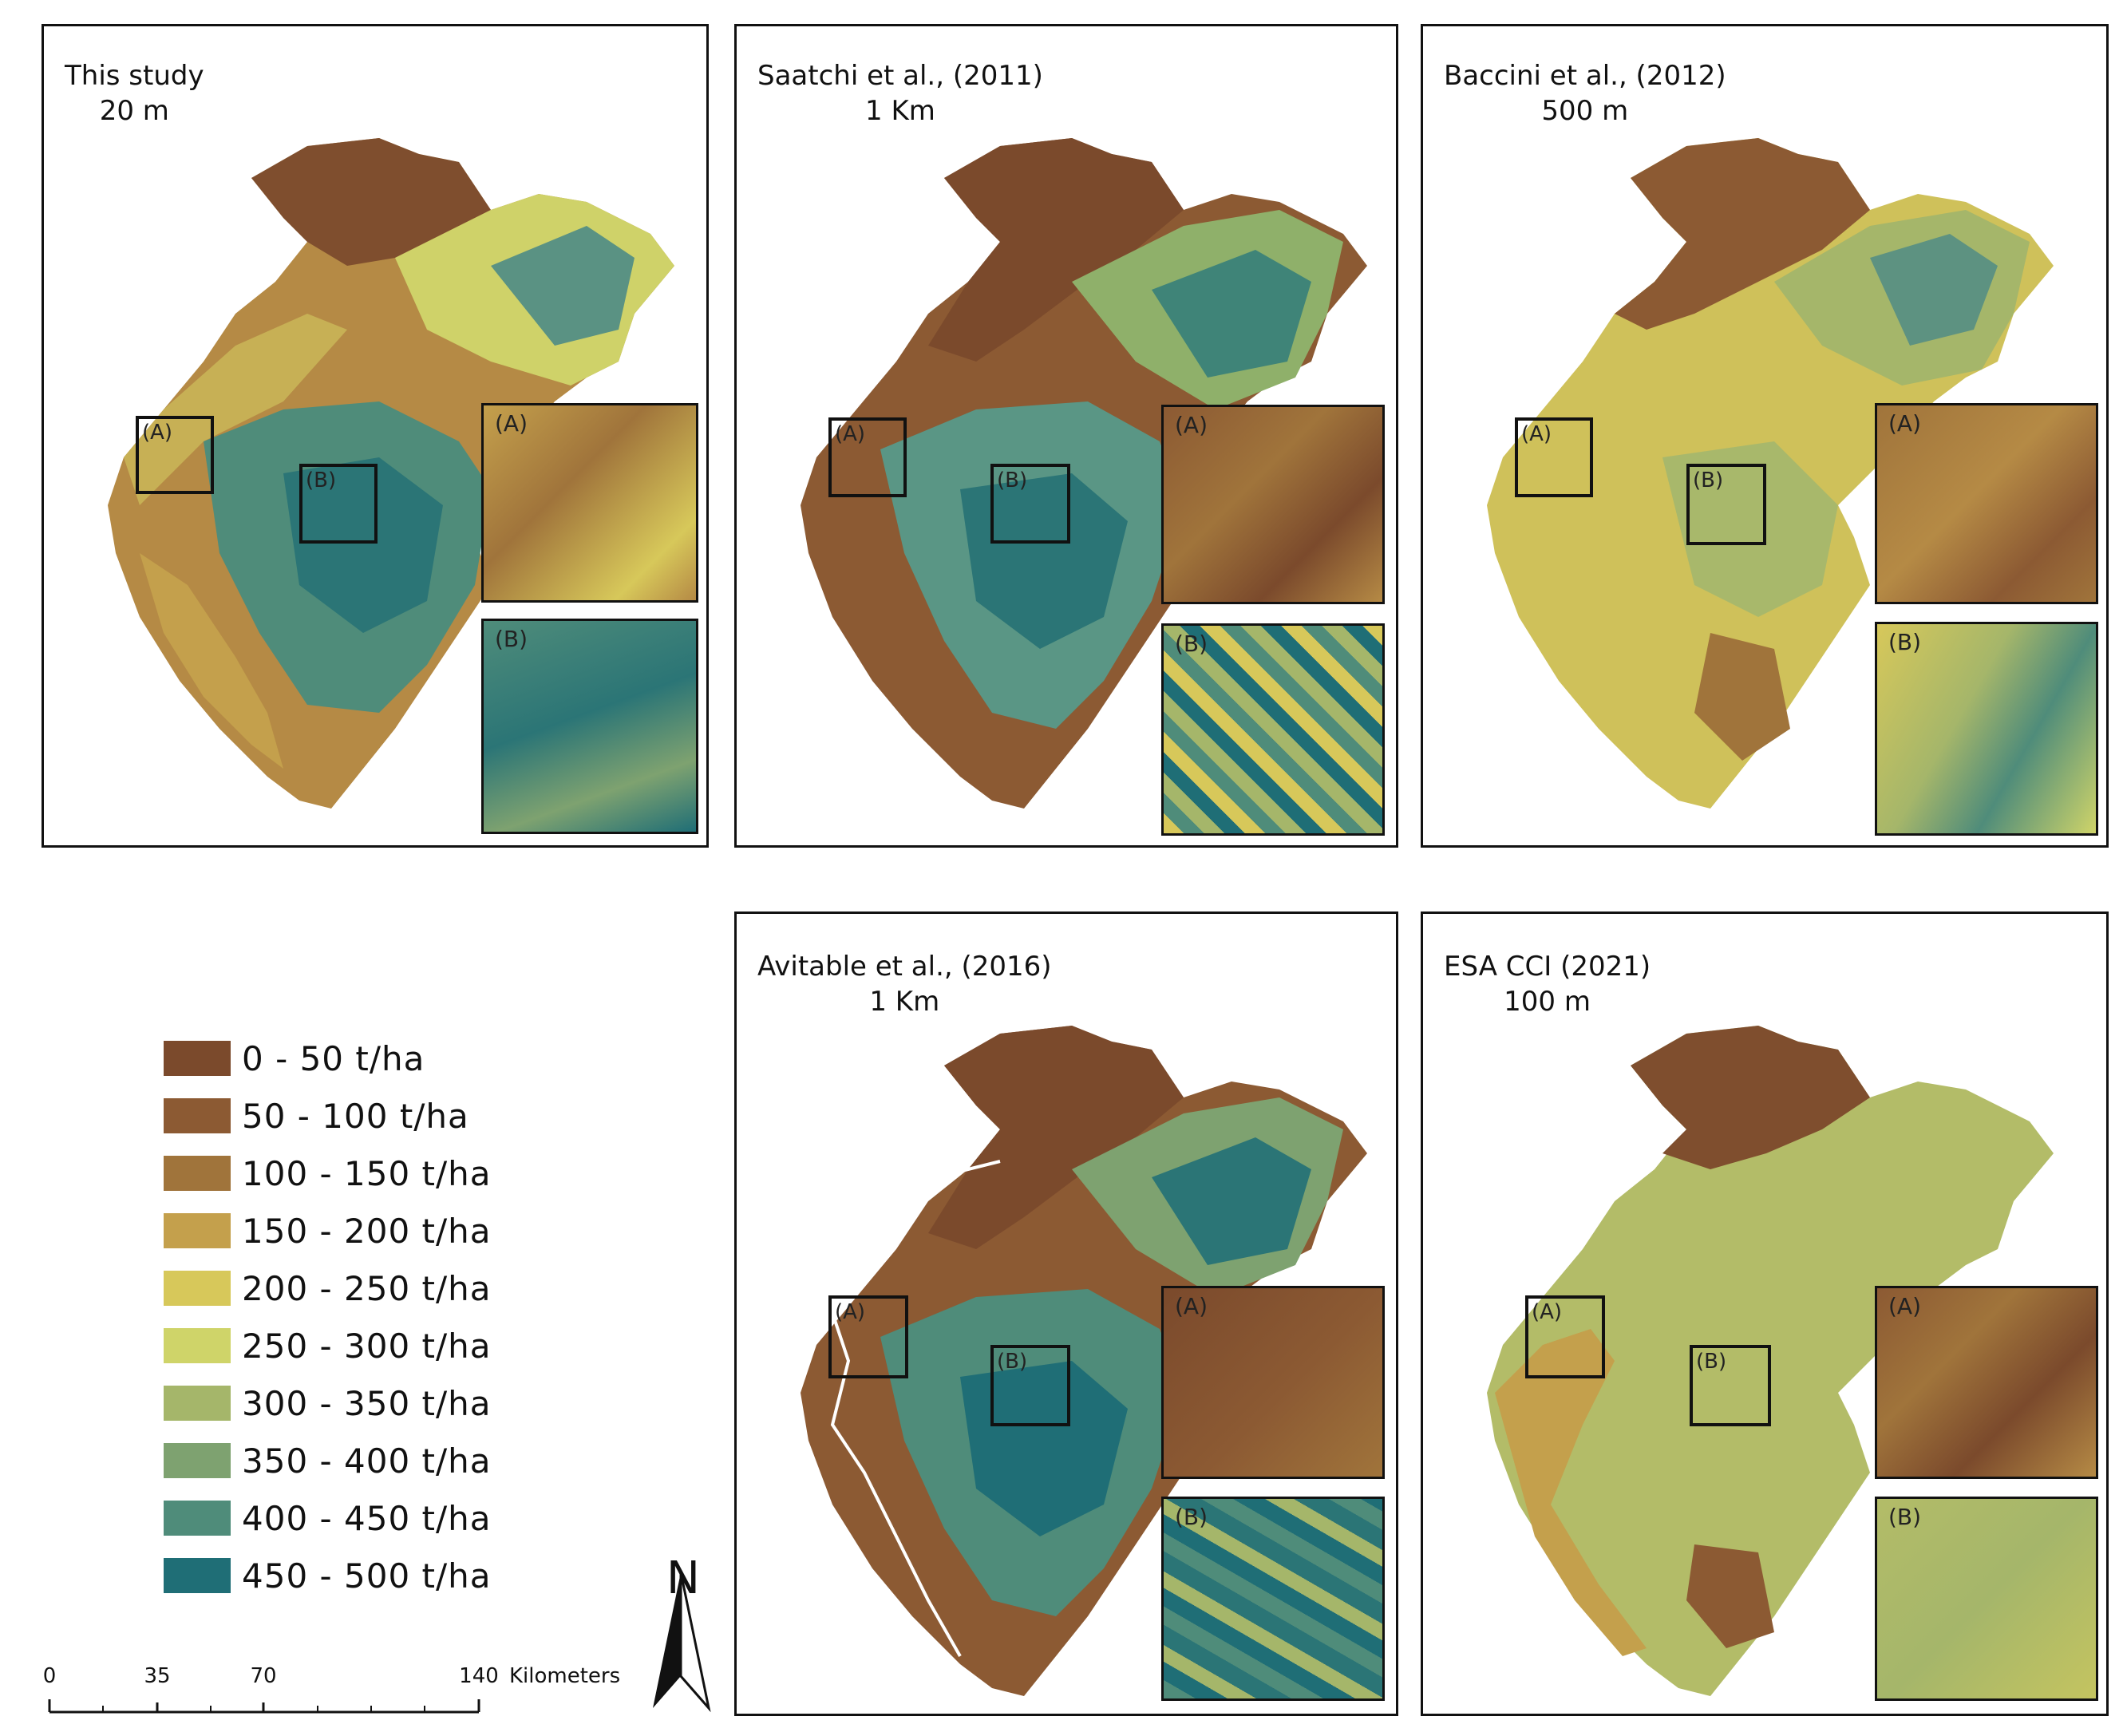  What do you see at coordinates (157, 1676) in the screenshot?
I see `scale-tick-label: 35` at bounding box center [157, 1676].